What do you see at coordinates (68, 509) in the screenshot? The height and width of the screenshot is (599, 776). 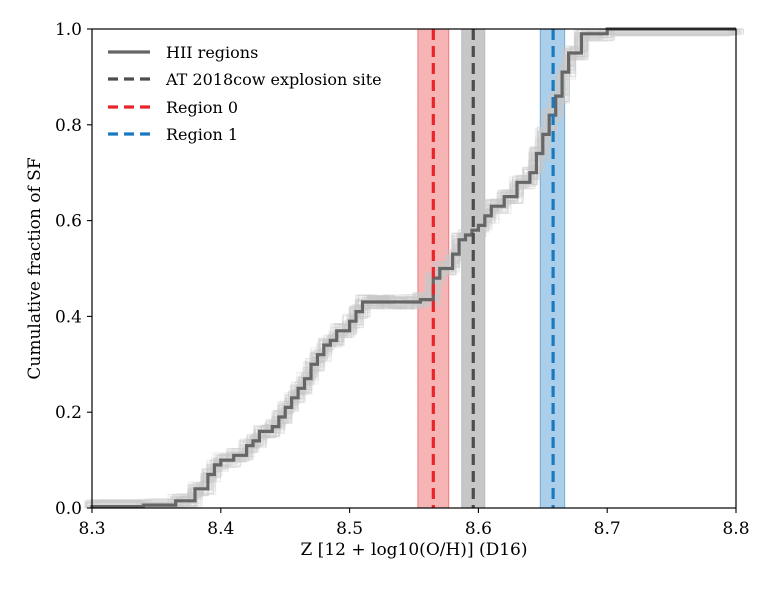 I see `y-tick-label: 0.0` at bounding box center [68, 509].